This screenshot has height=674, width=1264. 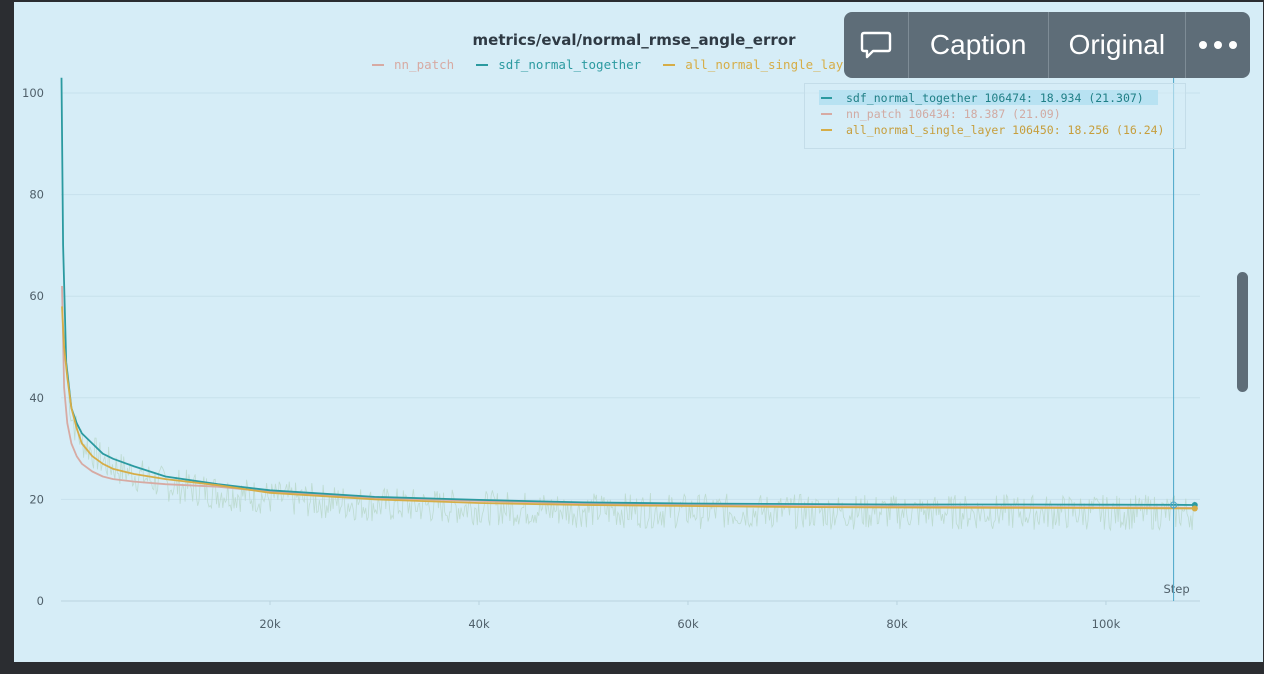 I want to click on hover-marker, so click(x=1174, y=505).